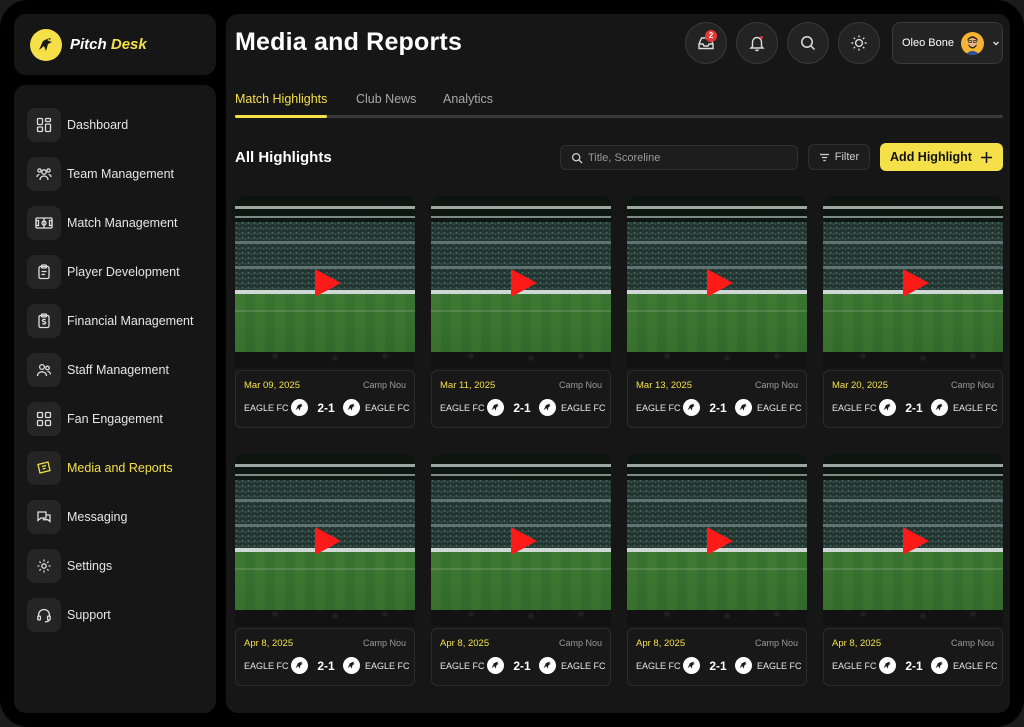 This screenshot has height=727, width=1024. I want to click on gear-icon, so click(44, 565).